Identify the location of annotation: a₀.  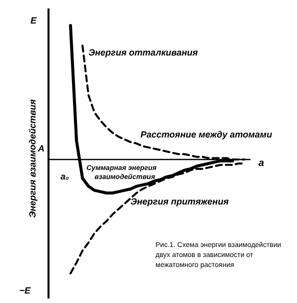
(65, 177).